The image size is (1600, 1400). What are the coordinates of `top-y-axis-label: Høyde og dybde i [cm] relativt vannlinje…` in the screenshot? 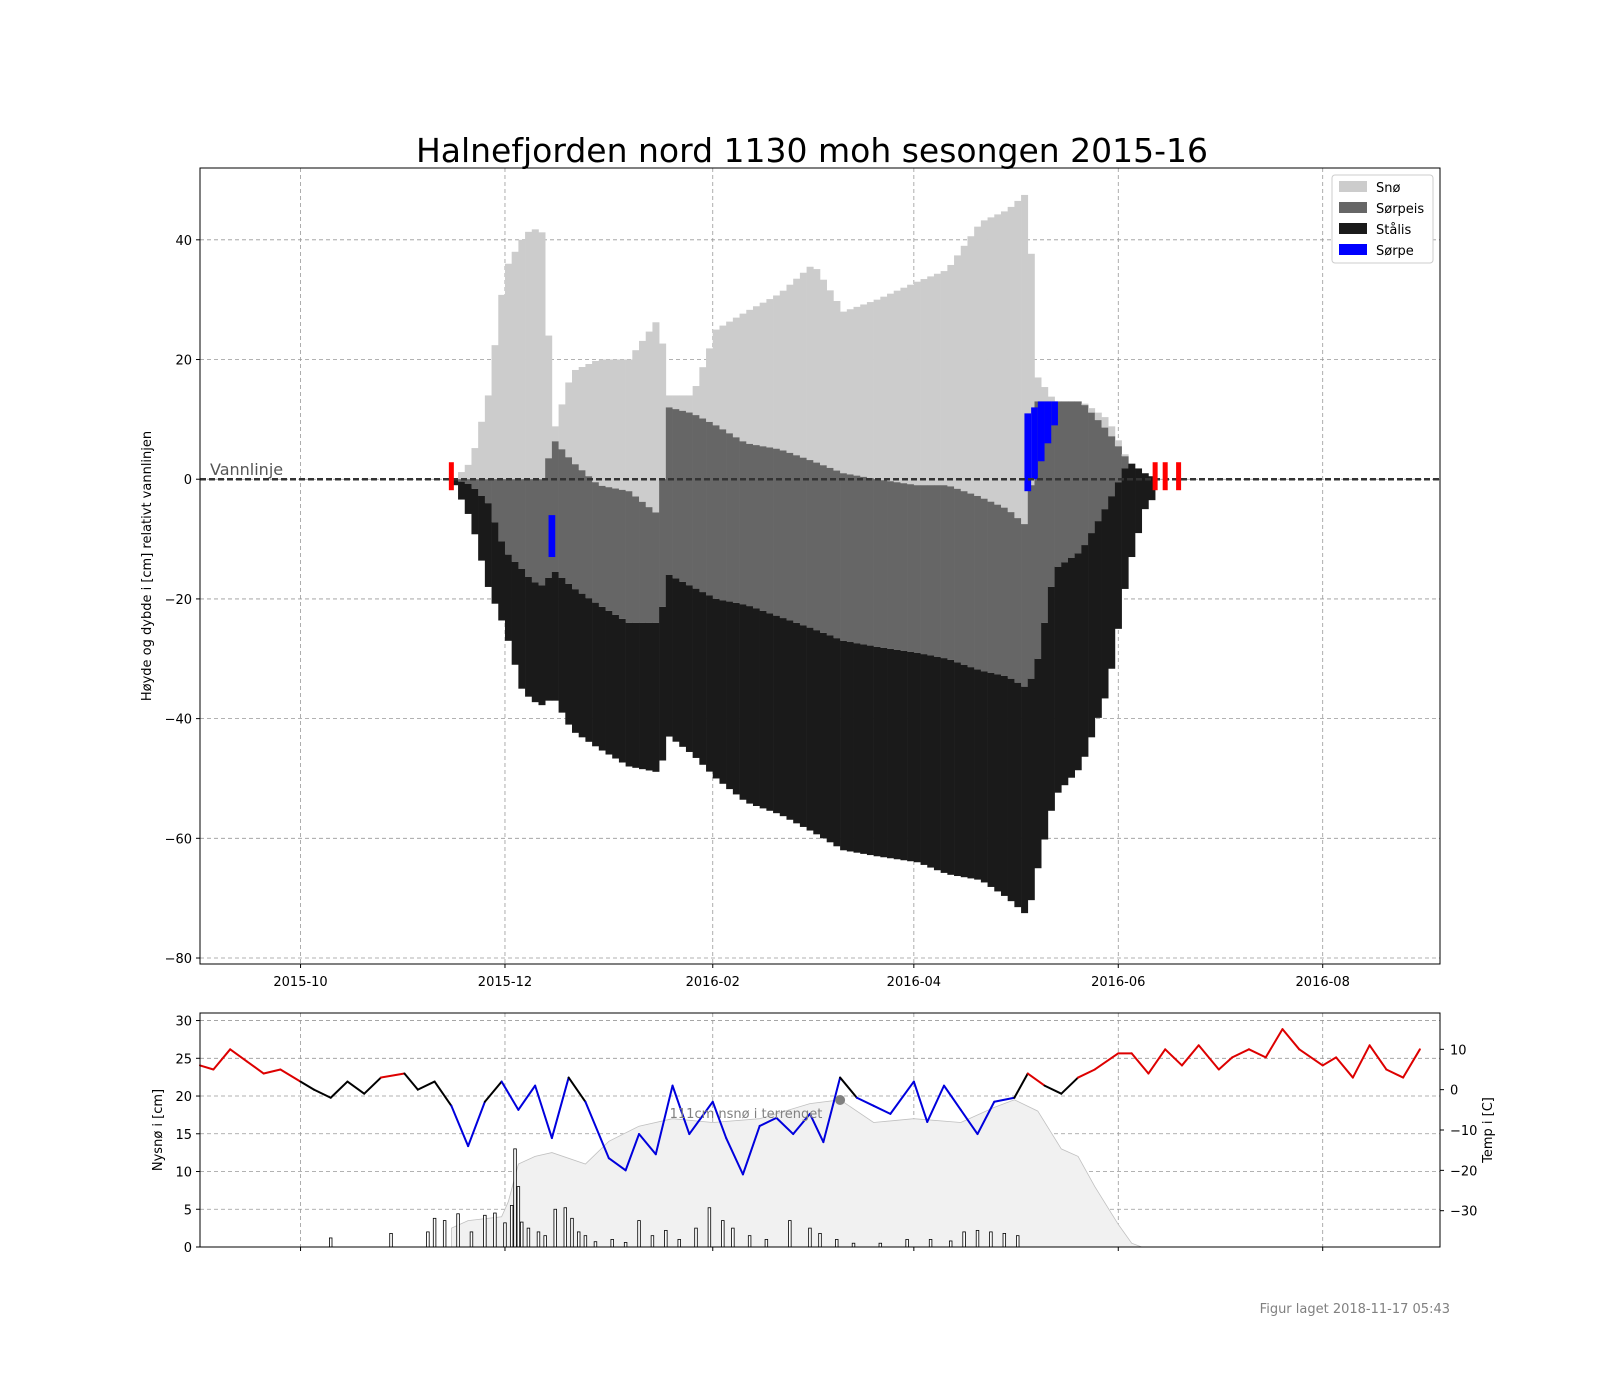 It's located at (147, 566).